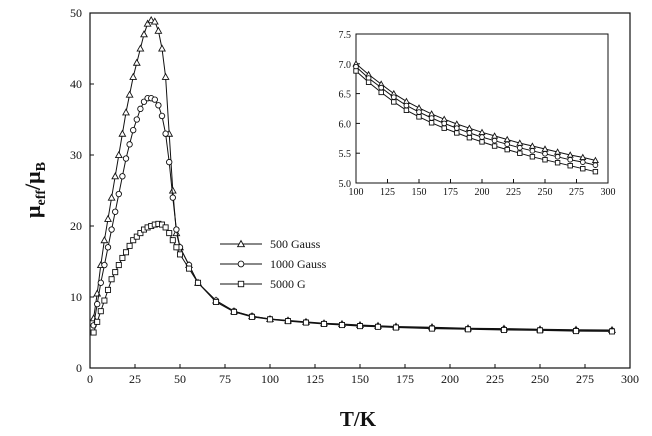 The image size is (652, 436). I want to click on main-x-tick-label: 0, so click(90, 379).